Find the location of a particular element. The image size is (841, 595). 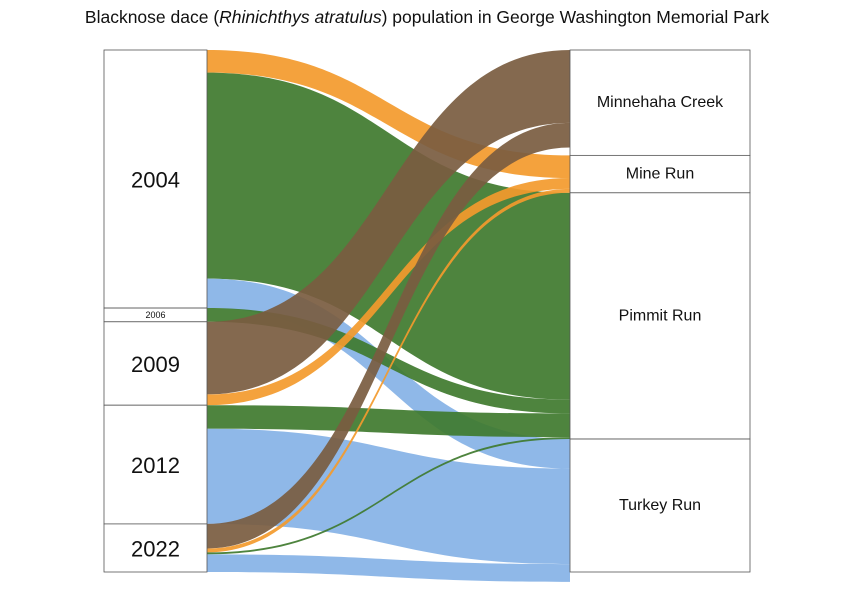

target-node-mine-run is located at coordinates (660, 174).